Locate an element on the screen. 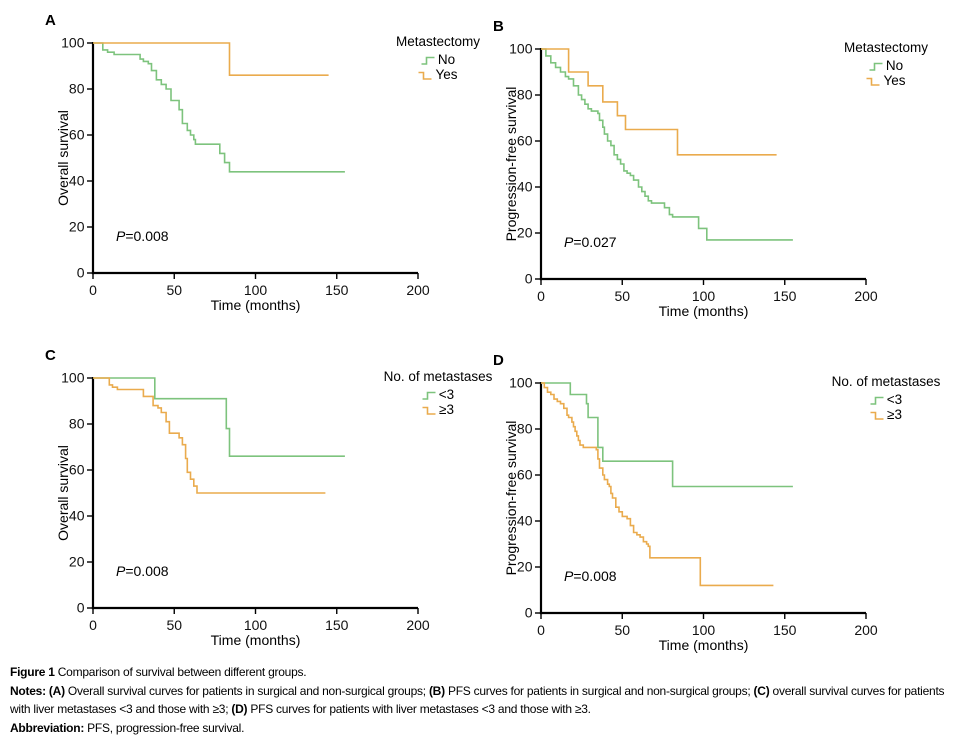 Image resolution: width=954 pixels, height=744 pixels. caption-segment: Notes: is located at coordinates (29, 690).